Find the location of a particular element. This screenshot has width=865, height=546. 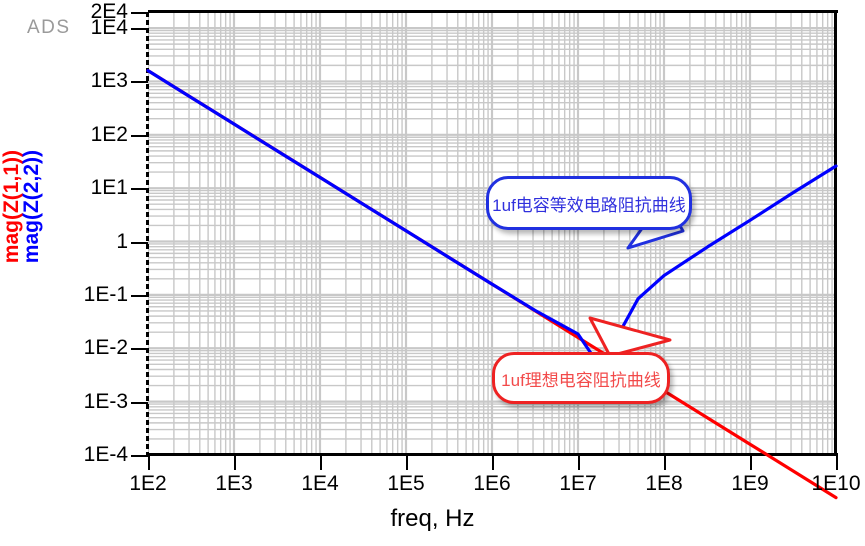

axis-left-border is located at coordinates (147, 233).